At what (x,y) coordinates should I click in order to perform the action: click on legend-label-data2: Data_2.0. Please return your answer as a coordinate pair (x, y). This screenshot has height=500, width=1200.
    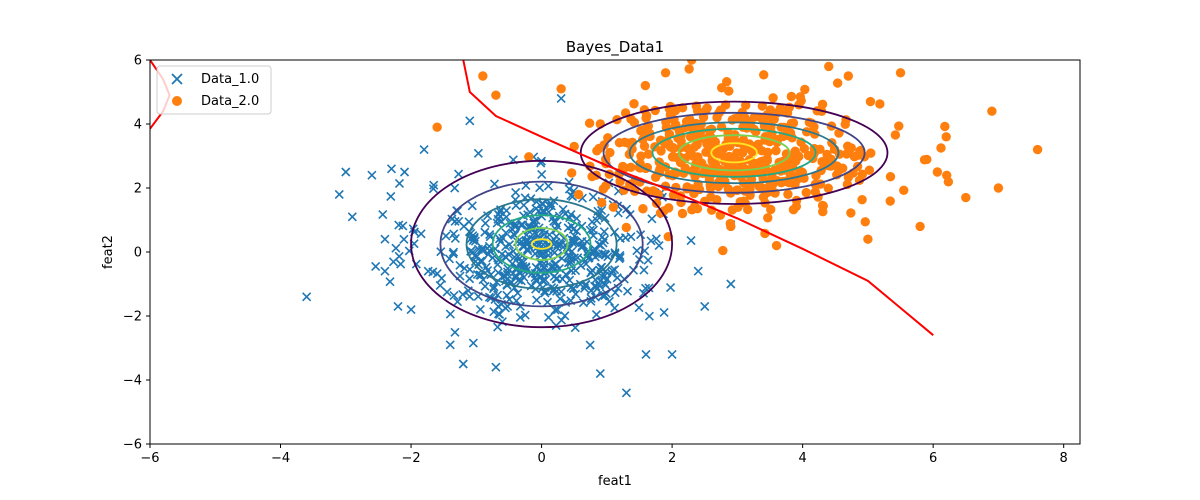
    Looking at the image, I should click on (230, 101).